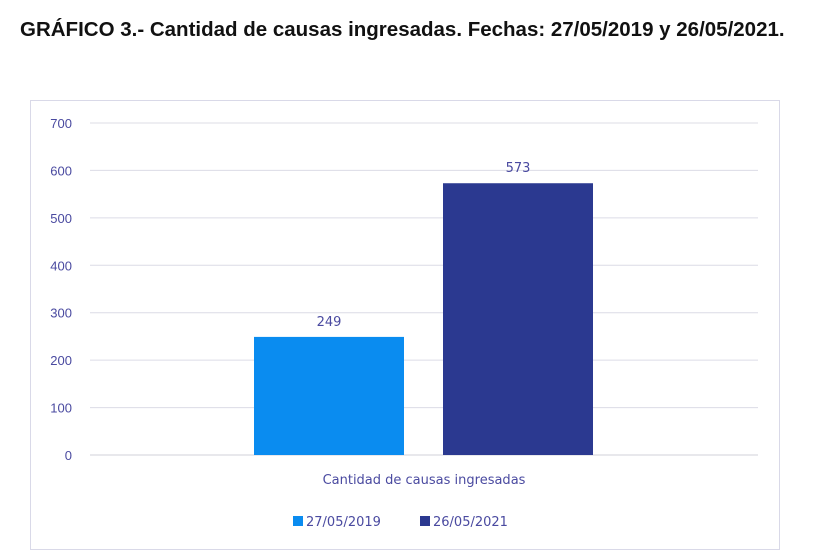 Image resolution: width=830 pixels, height=558 pixels. I want to click on legend-label: 27/05/2019, so click(343, 522).